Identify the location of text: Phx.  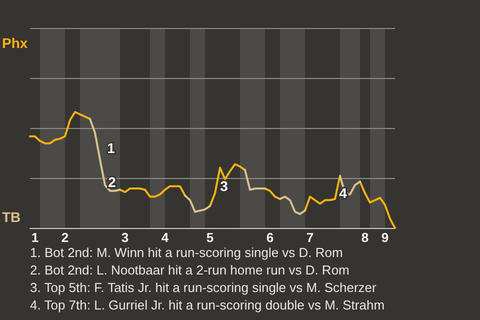
(15, 43).